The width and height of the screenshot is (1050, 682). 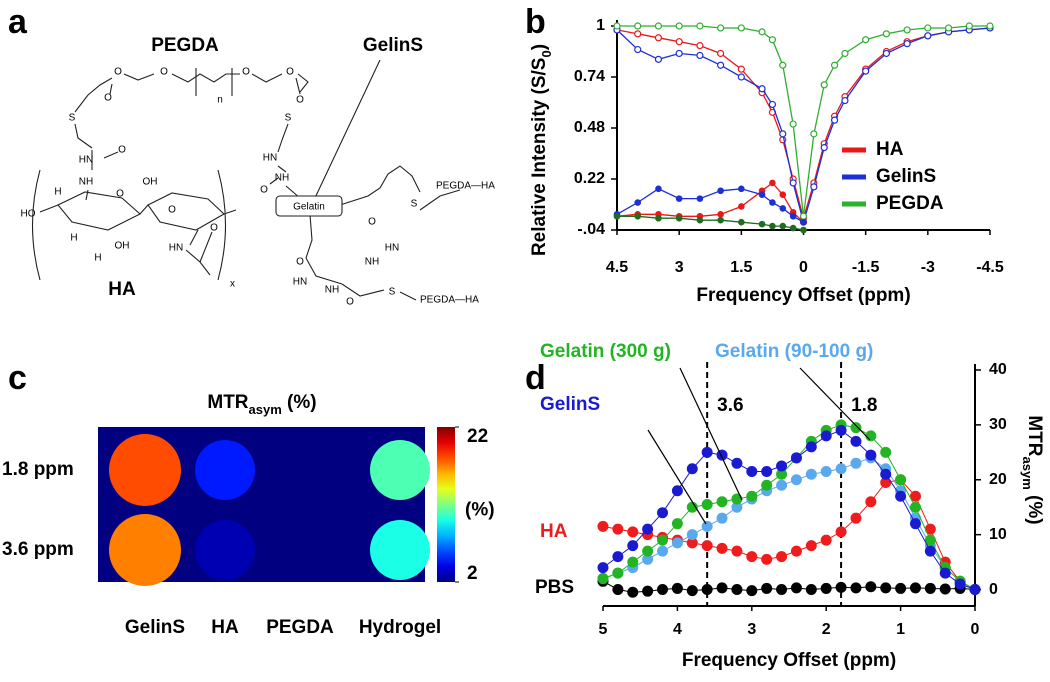 What do you see at coordinates (617, 267) in the screenshot?
I see `x-tick-label: 4.5` at bounding box center [617, 267].